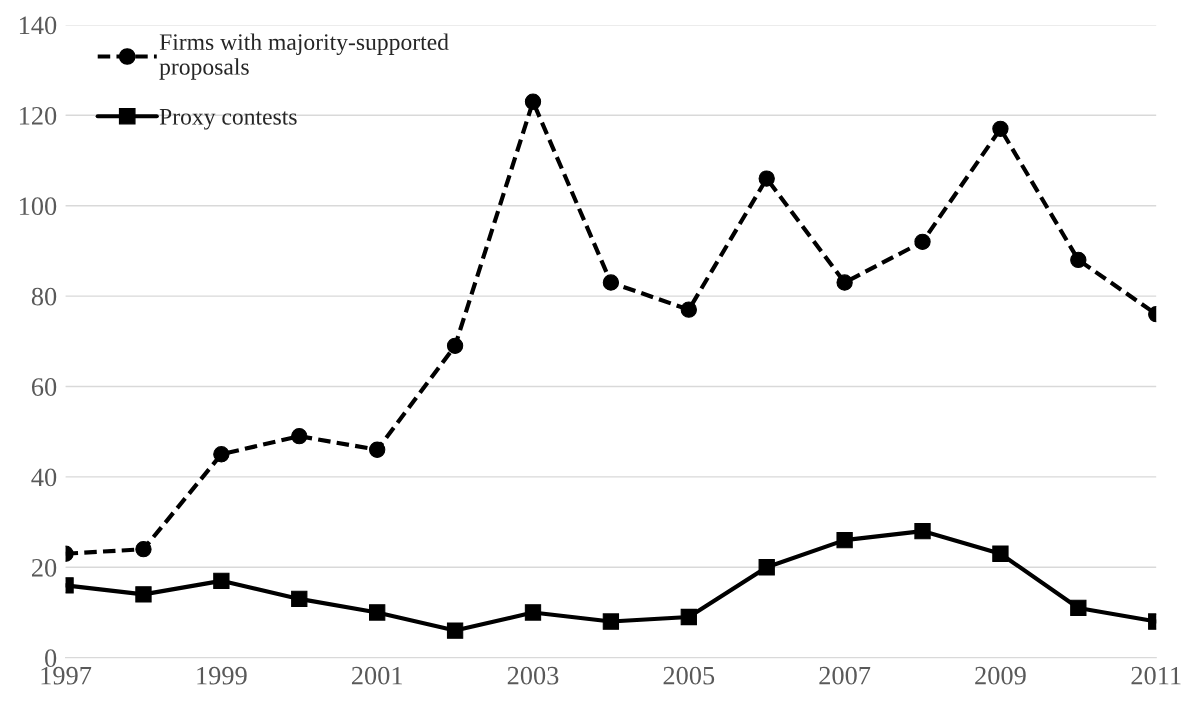 The image size is (1192, 711). What do you see at coordinates (66, 675) in the screenshot?
I see `x-tick-label: 1997` at bounding box center [66, 675].